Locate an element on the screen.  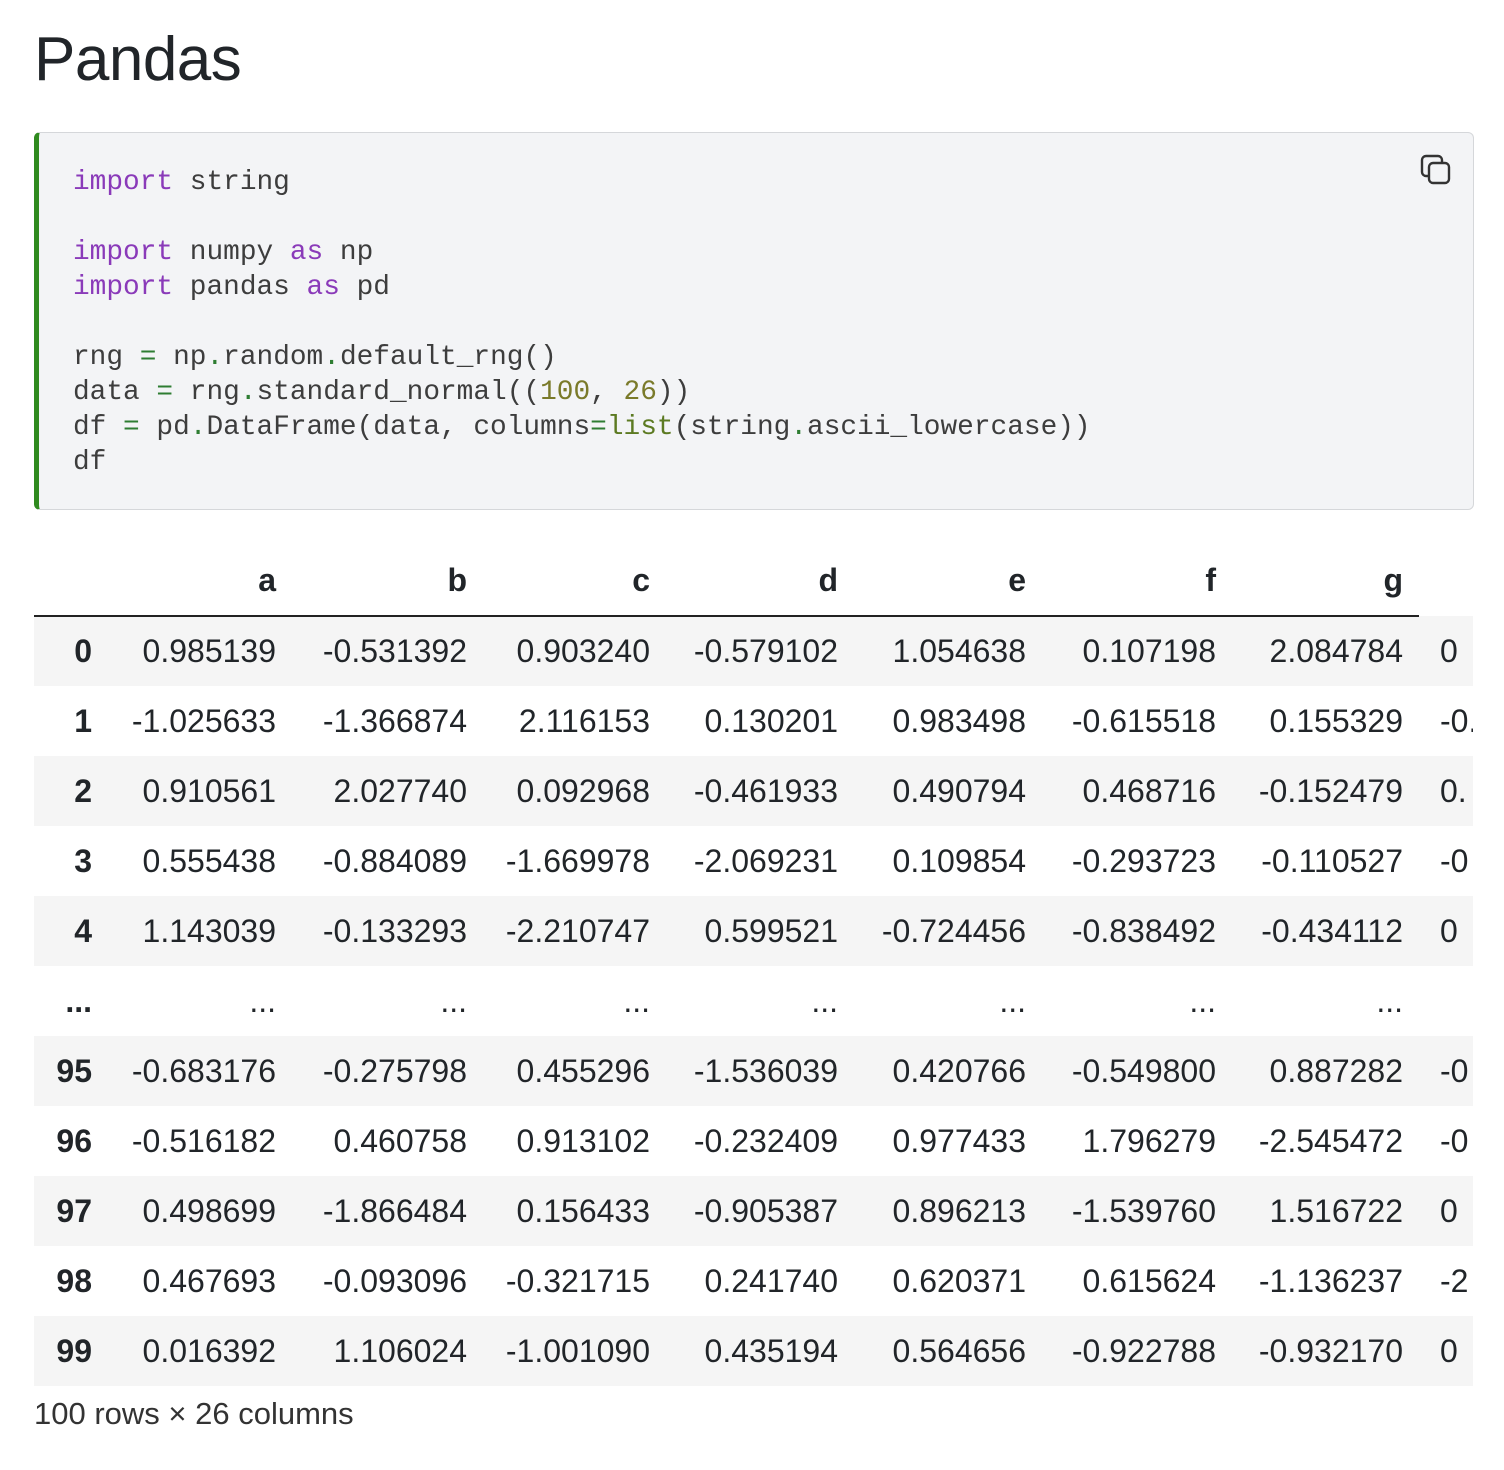
table-cell: -0.724456 is located at coordinates (953, 930).